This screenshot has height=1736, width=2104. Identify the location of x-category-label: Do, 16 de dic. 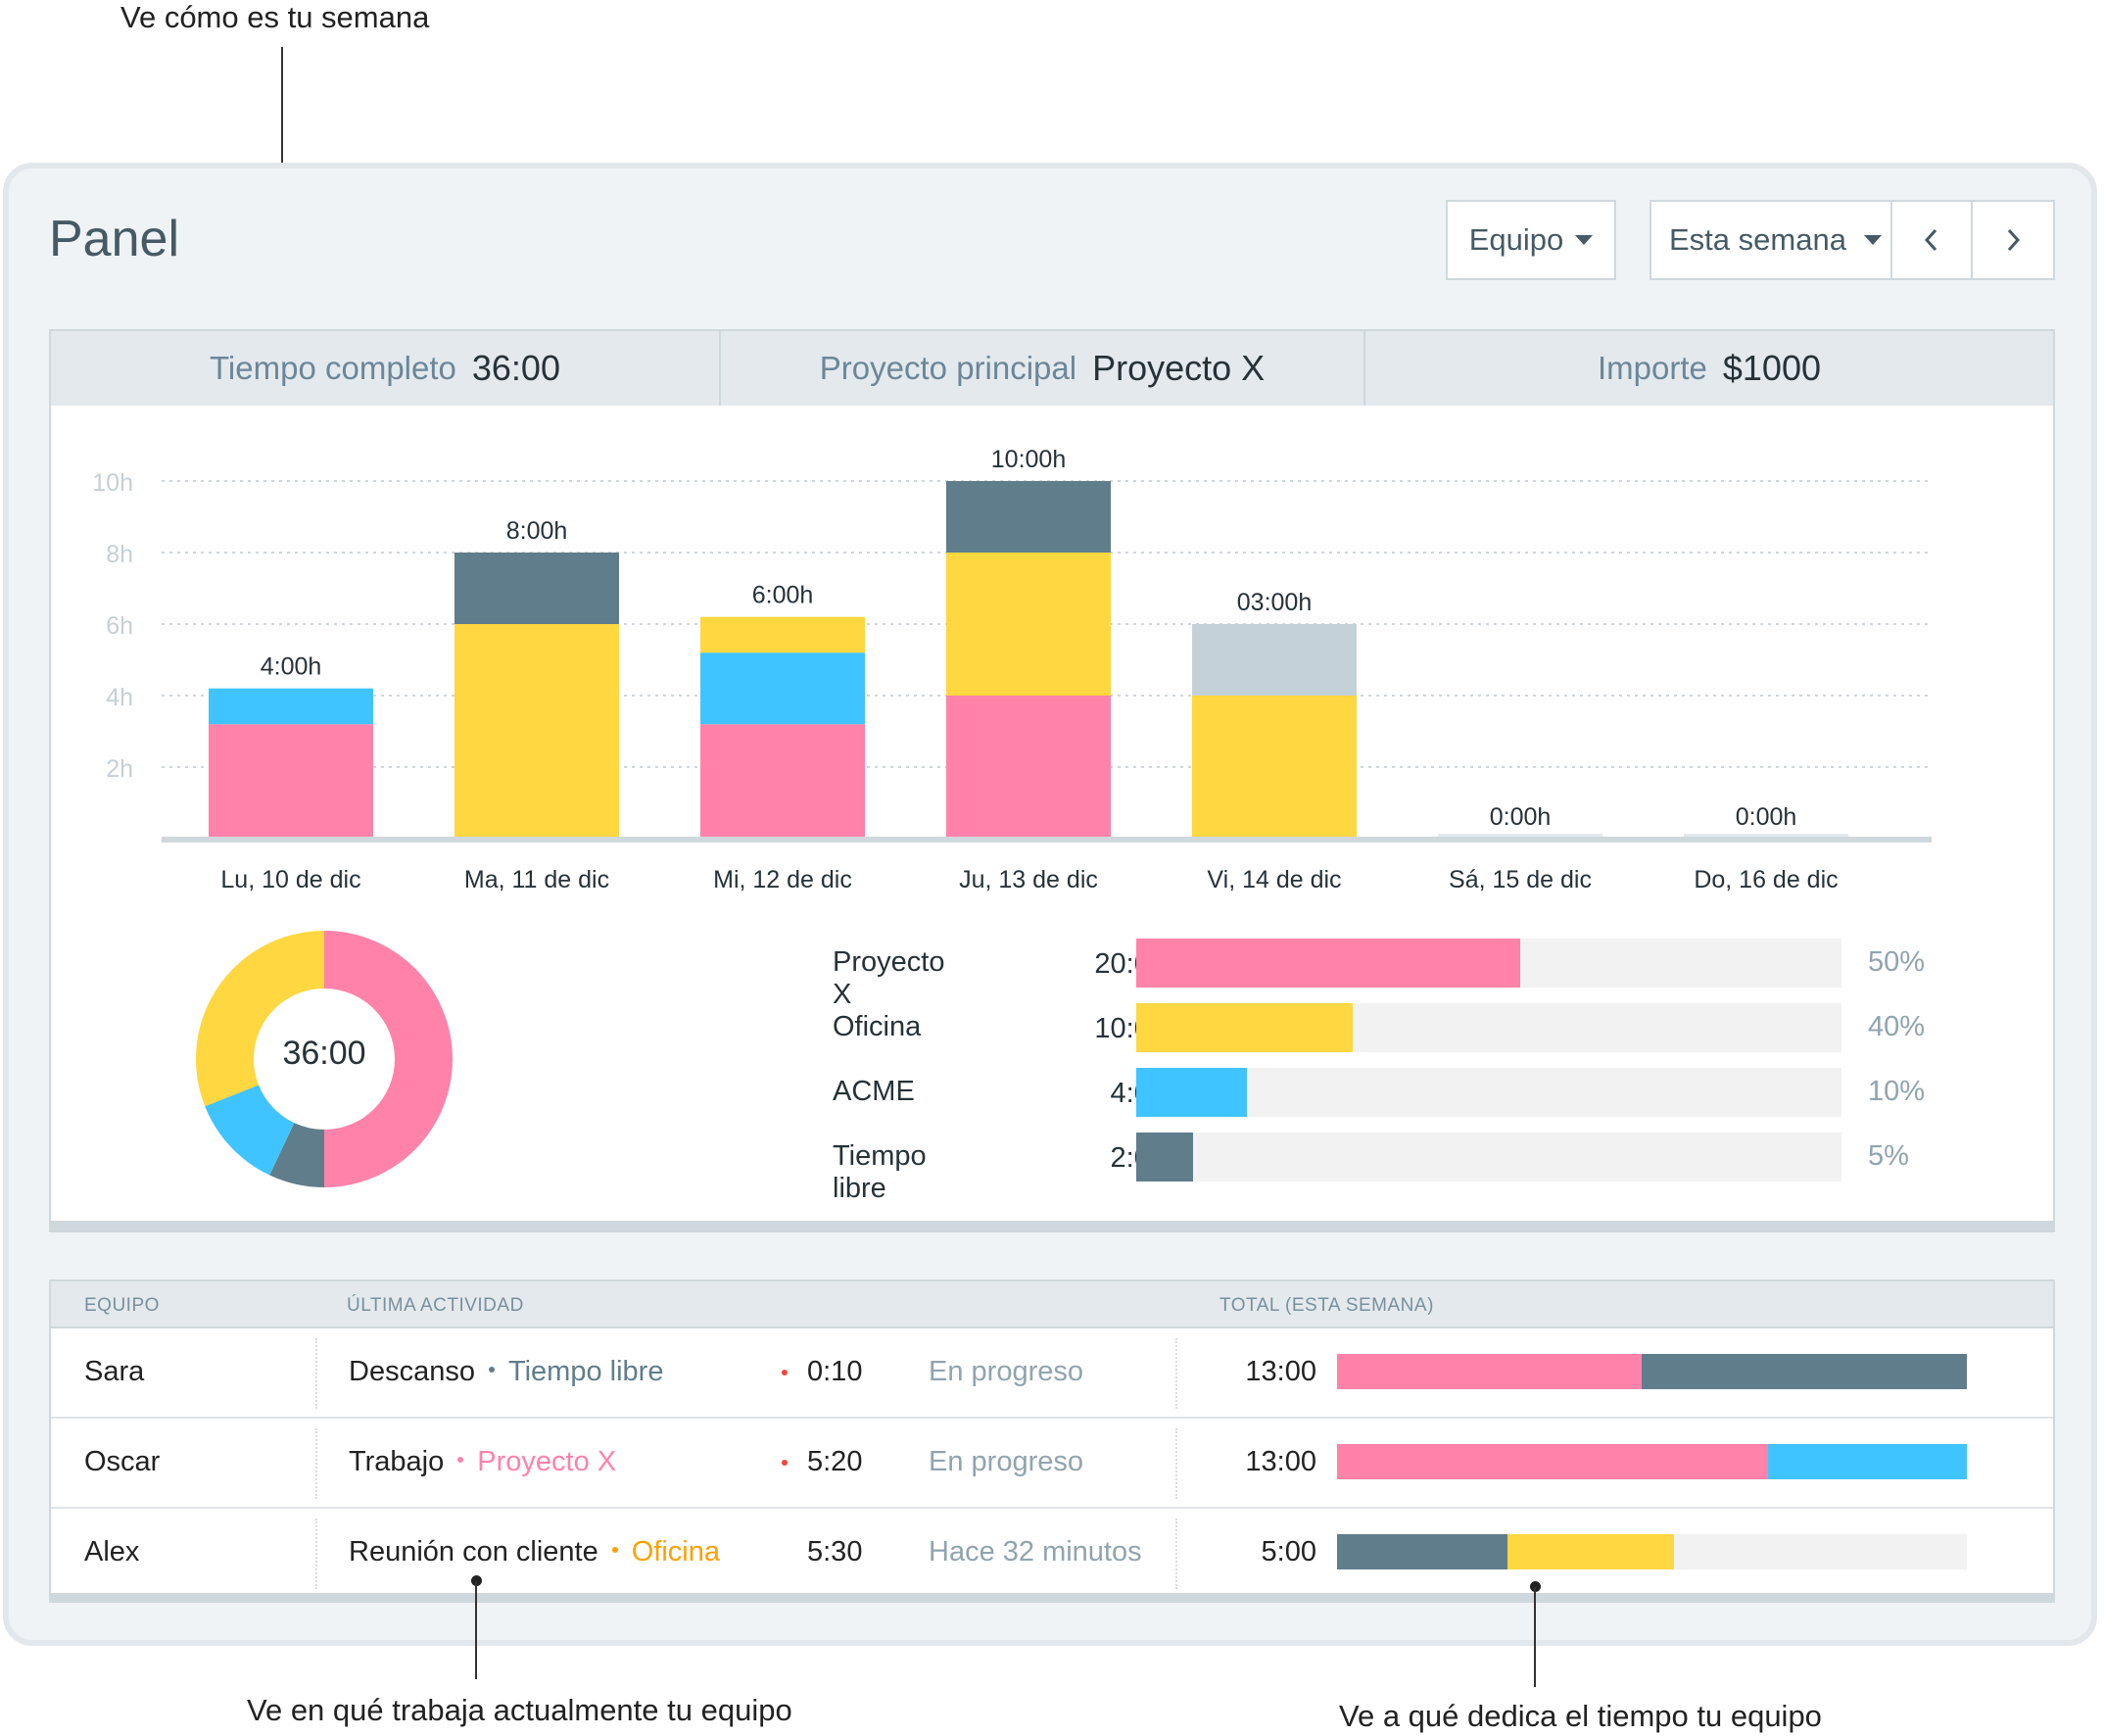
(1766, 879).